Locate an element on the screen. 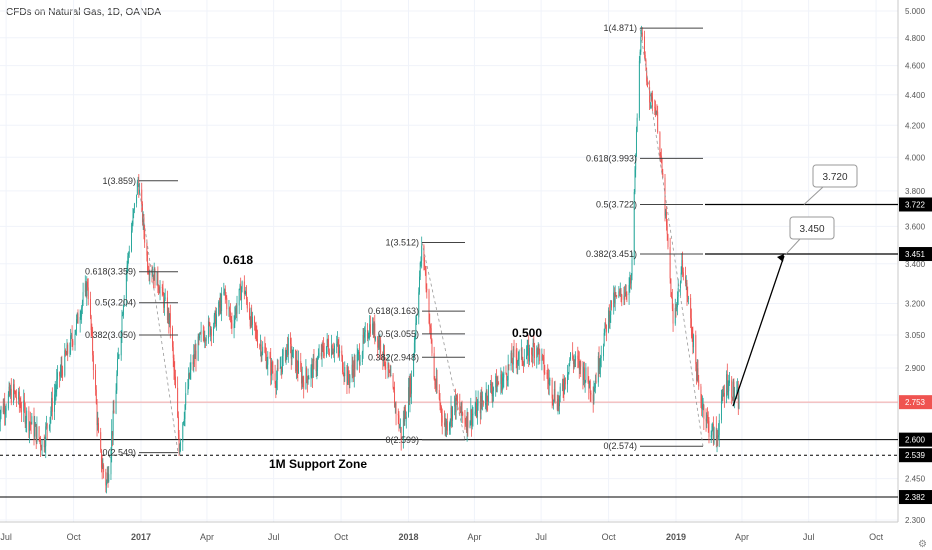  price-label: 2.753 is located at coordinates (915, 402).